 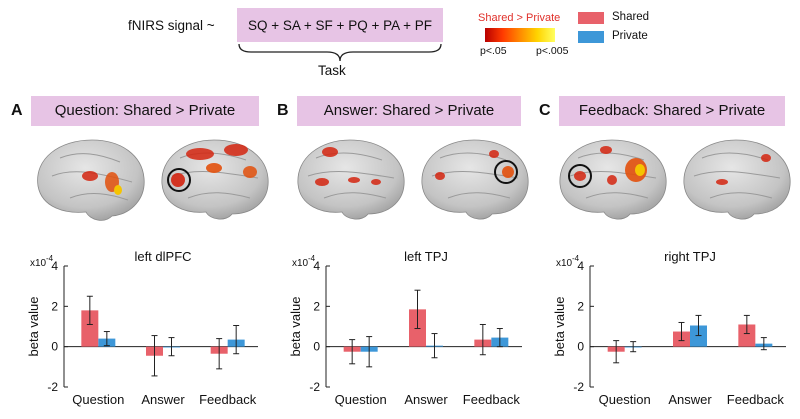 I want to click on brain-c-left, so click(x=613, y=179).